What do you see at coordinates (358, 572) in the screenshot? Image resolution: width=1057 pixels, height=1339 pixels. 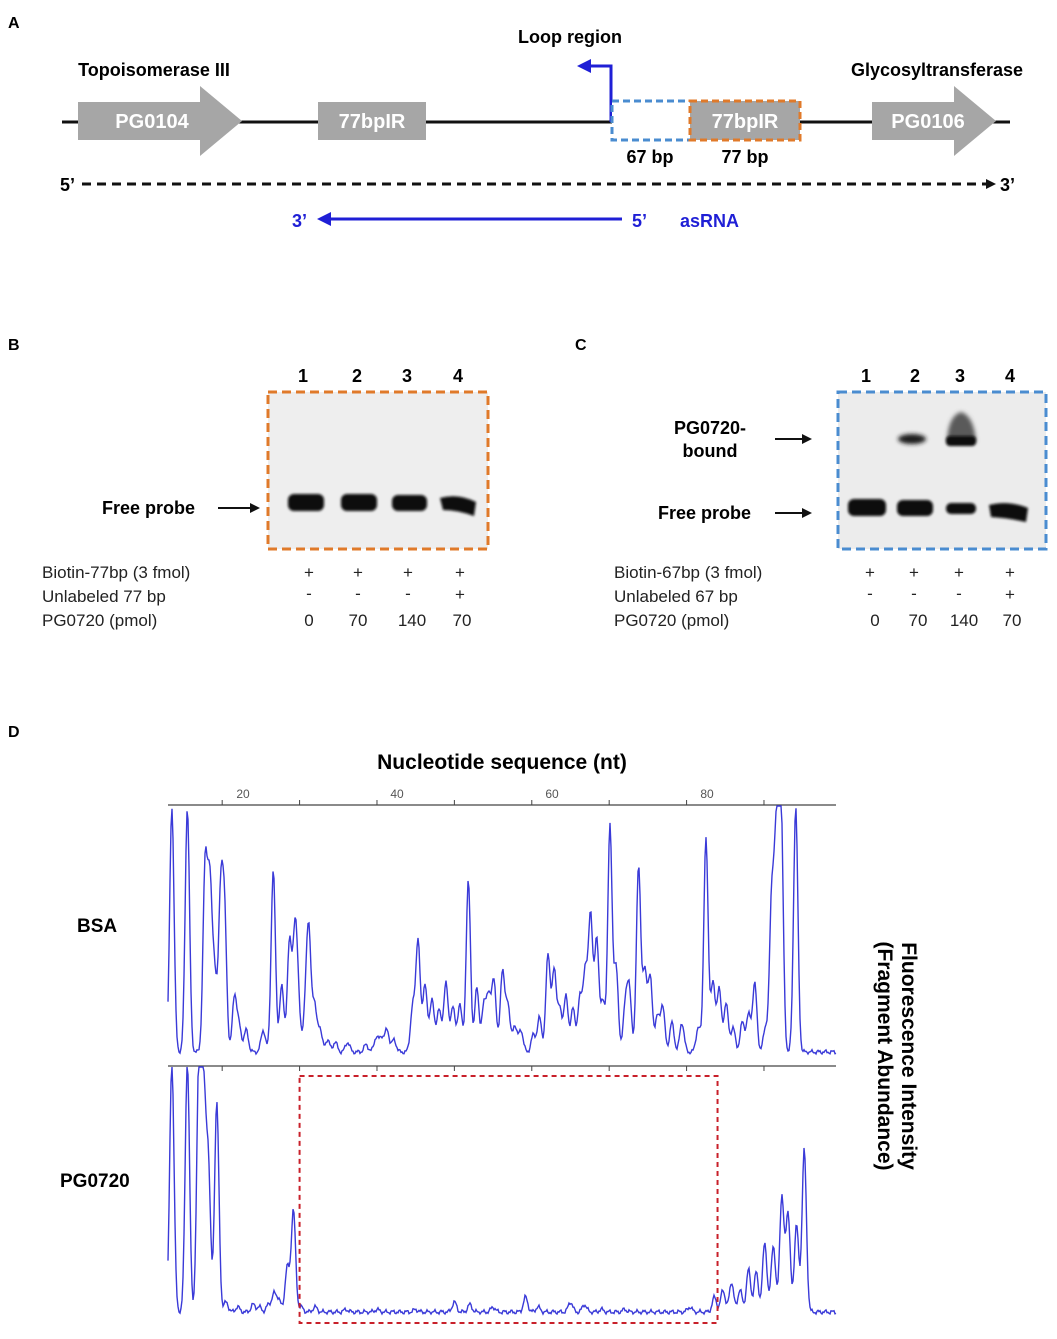 I see `panel-b-row-1-lane-2: +` at bounding box center [358, 572].